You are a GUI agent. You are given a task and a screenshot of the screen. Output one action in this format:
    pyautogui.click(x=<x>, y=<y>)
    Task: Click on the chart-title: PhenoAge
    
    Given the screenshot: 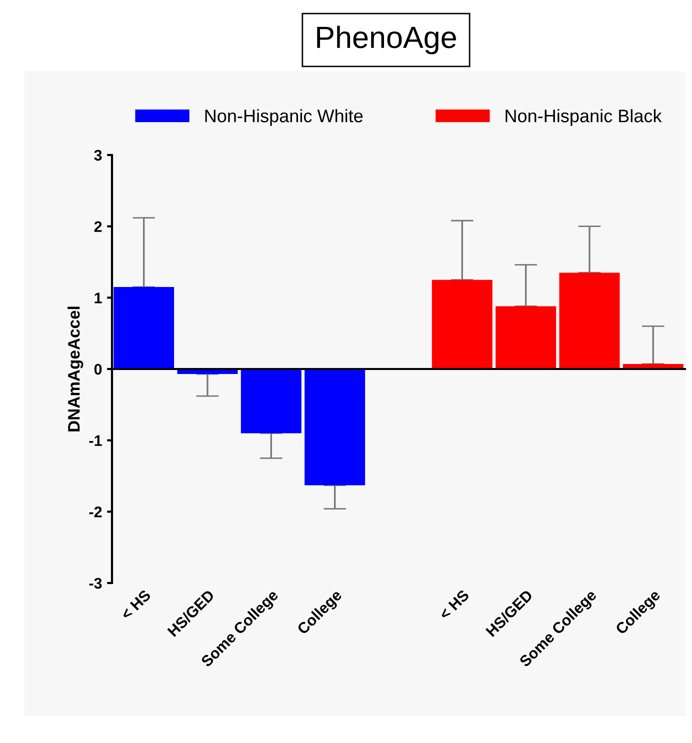 What is the action you would take?
    pyautogui.click(x=386, y=40)
    